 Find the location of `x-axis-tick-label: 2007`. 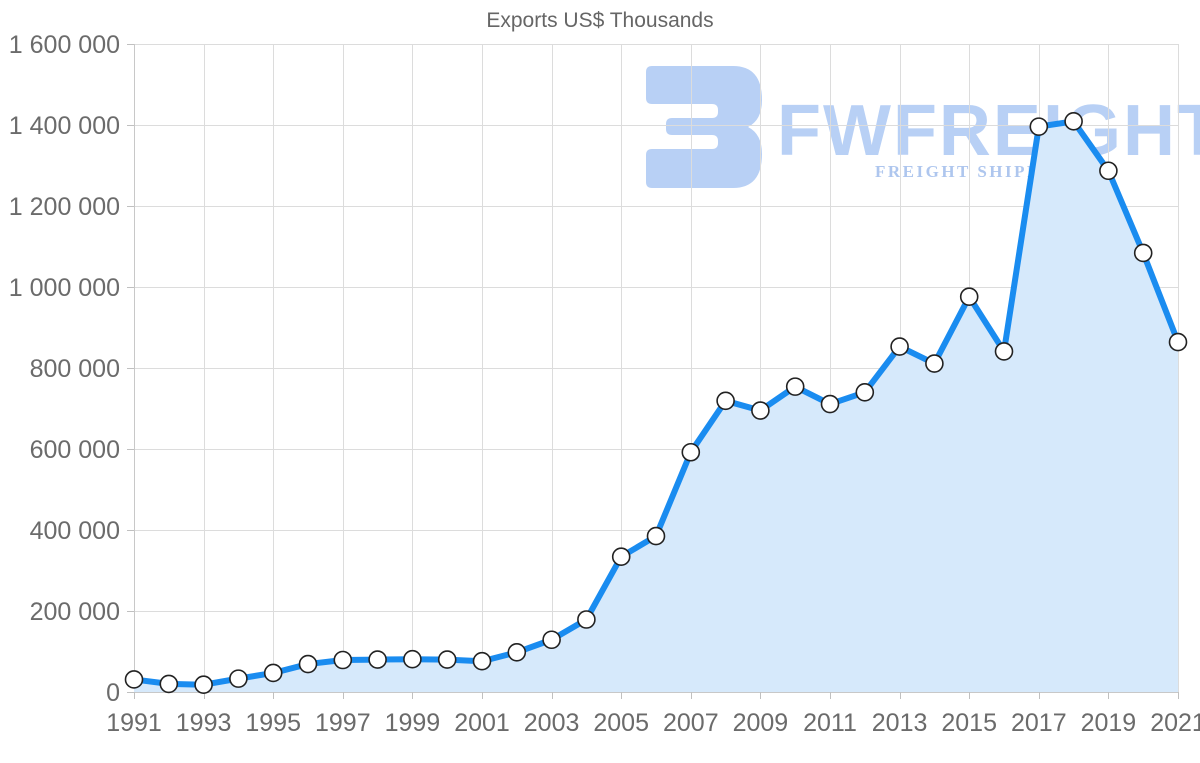

x-axis-tick-label: 2007 is located at coordinates (691, 723).